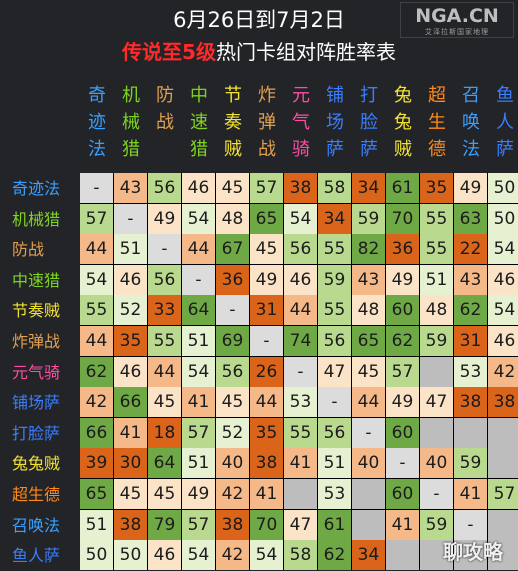 The image size is (518, 571). I want to click on winrate-cell: 31, so click(266, 310).